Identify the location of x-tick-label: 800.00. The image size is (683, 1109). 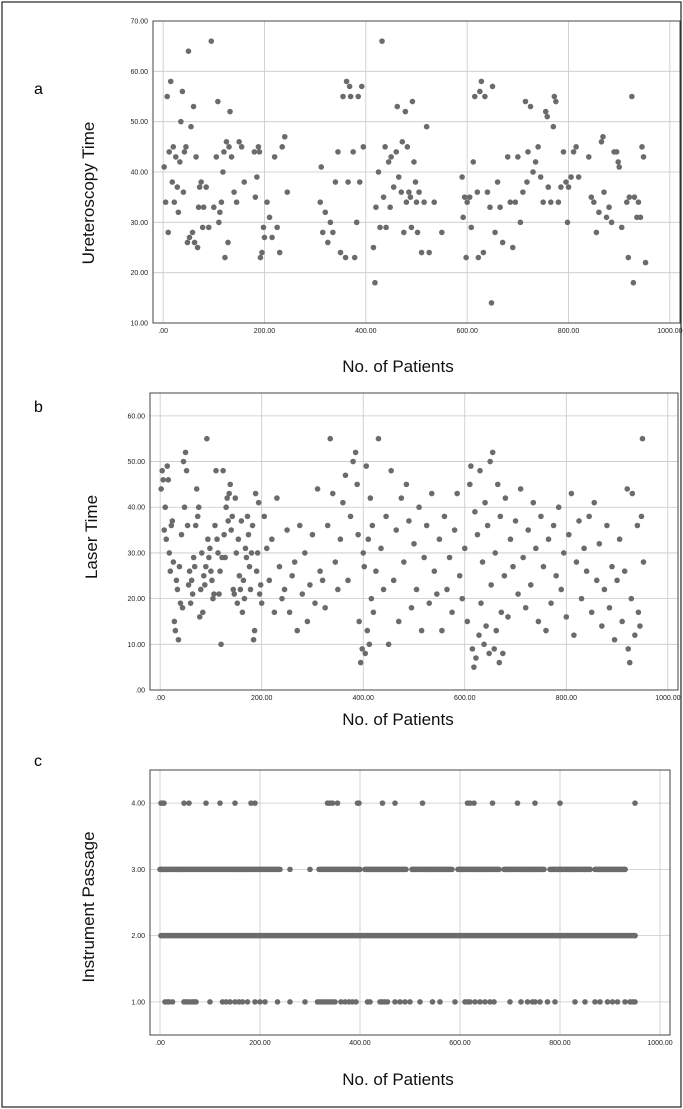
(569, 331).